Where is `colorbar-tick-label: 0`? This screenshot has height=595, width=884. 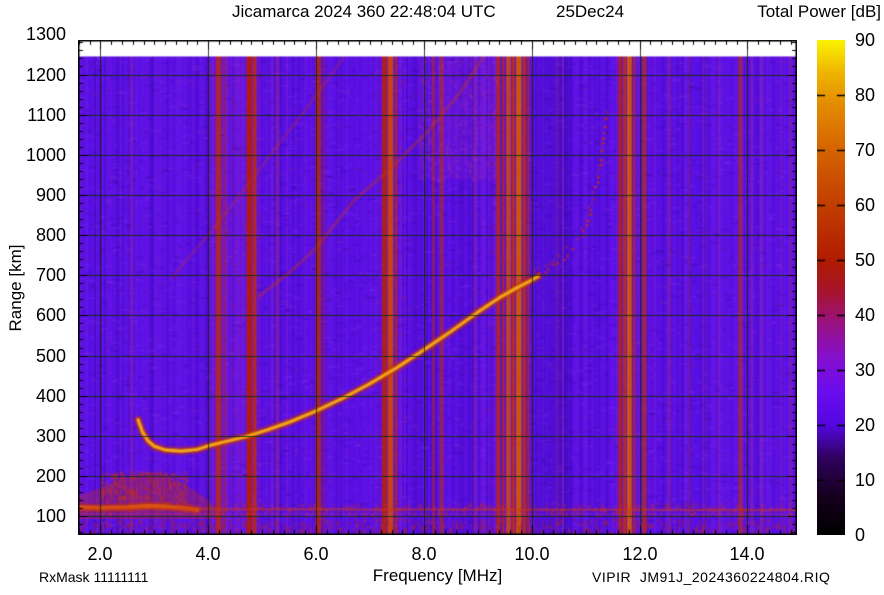 colorbar-tick-label: 0 is located at coordinates (860, 535).